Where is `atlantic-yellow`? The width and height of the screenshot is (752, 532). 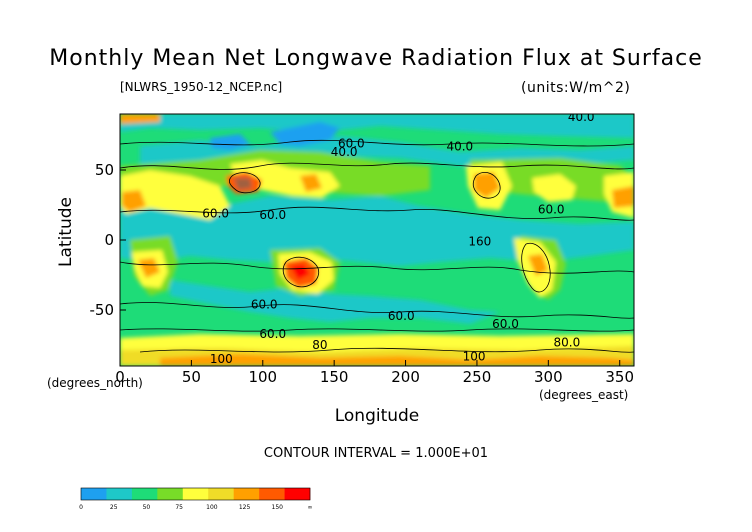
atlantic-yellow is located at coordinates (554, 188).